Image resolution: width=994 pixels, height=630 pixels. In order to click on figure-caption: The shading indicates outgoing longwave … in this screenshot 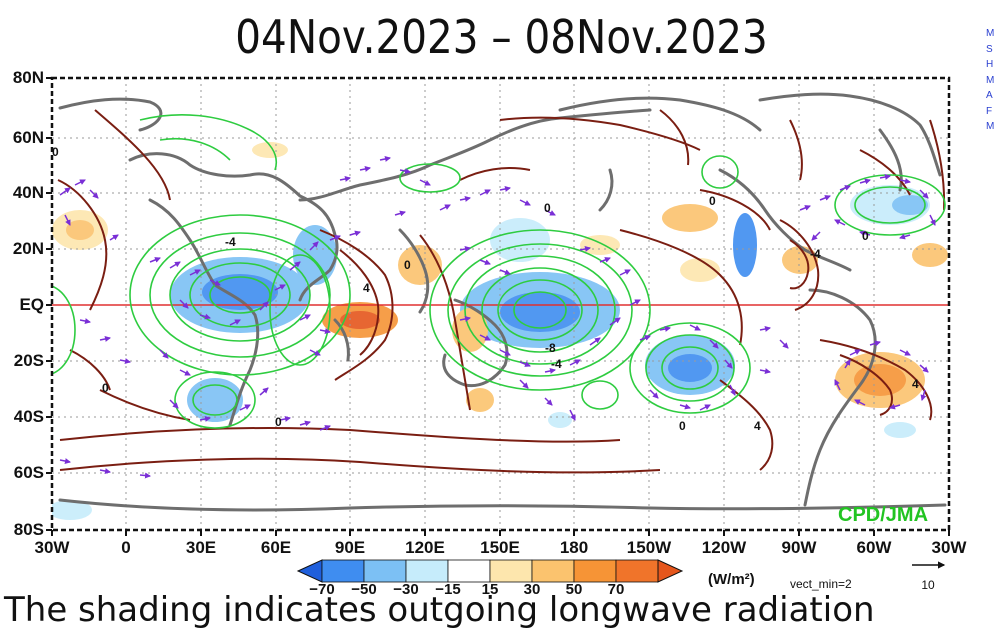, I will do `click(439, 610)`.